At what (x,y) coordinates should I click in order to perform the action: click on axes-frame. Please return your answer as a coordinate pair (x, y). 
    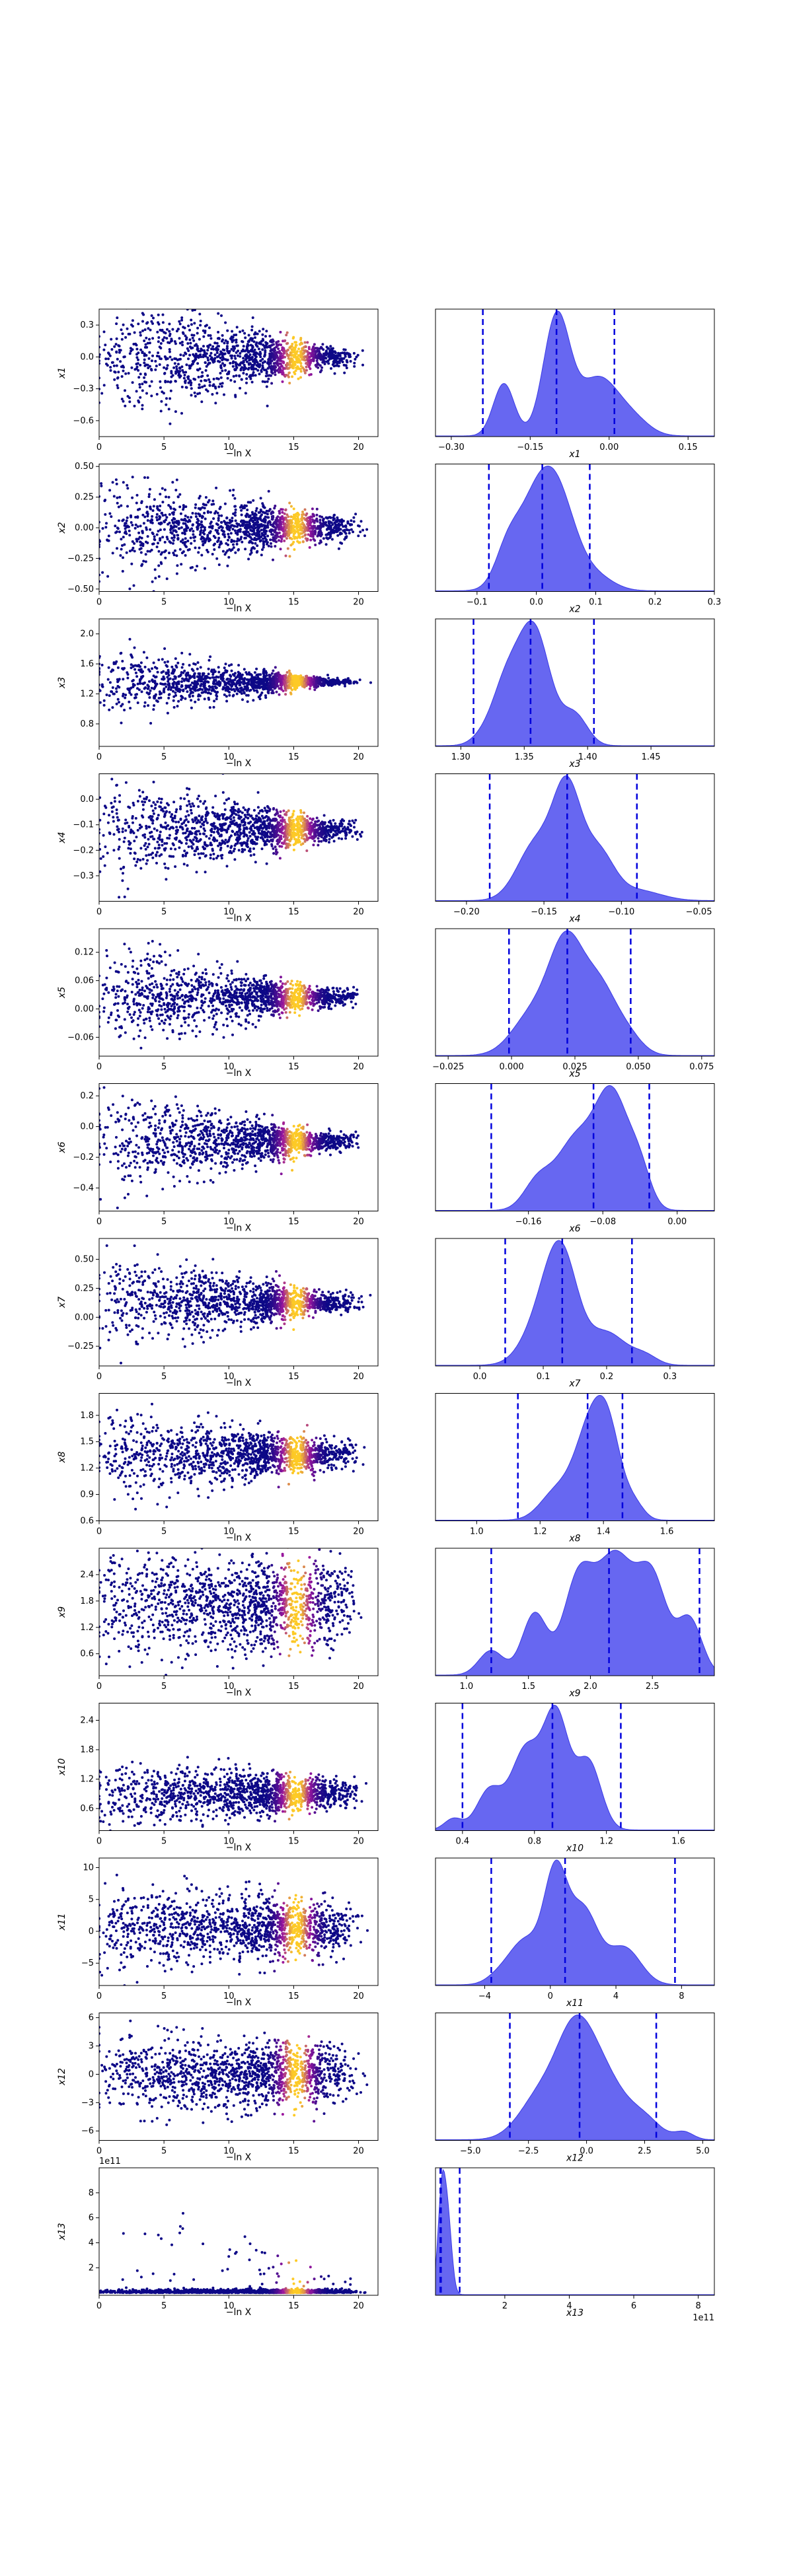
    Looking at the image, I should click on (575, 373).